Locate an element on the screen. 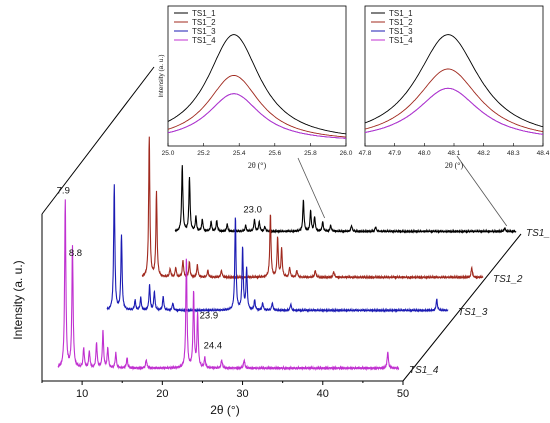  inset-right-connector is located at coordinates (482, 191).